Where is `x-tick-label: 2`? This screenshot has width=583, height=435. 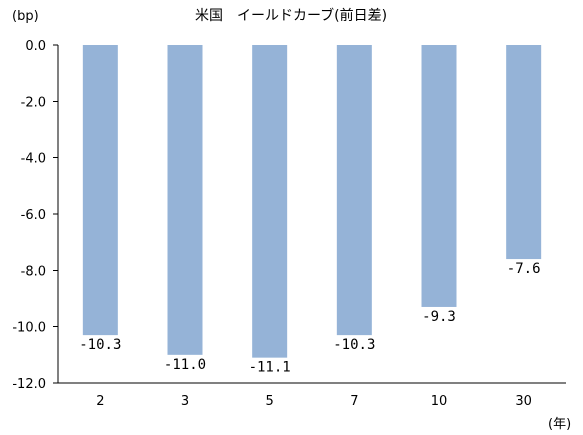 x-tick-label: 2 is located at coordinates (100, 401).